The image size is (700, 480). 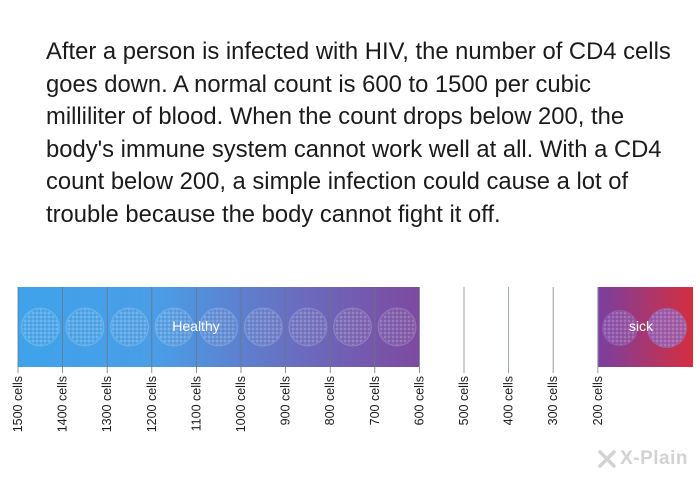 I want to click on healthy-label: Healthy, so click(x=195, y=326).